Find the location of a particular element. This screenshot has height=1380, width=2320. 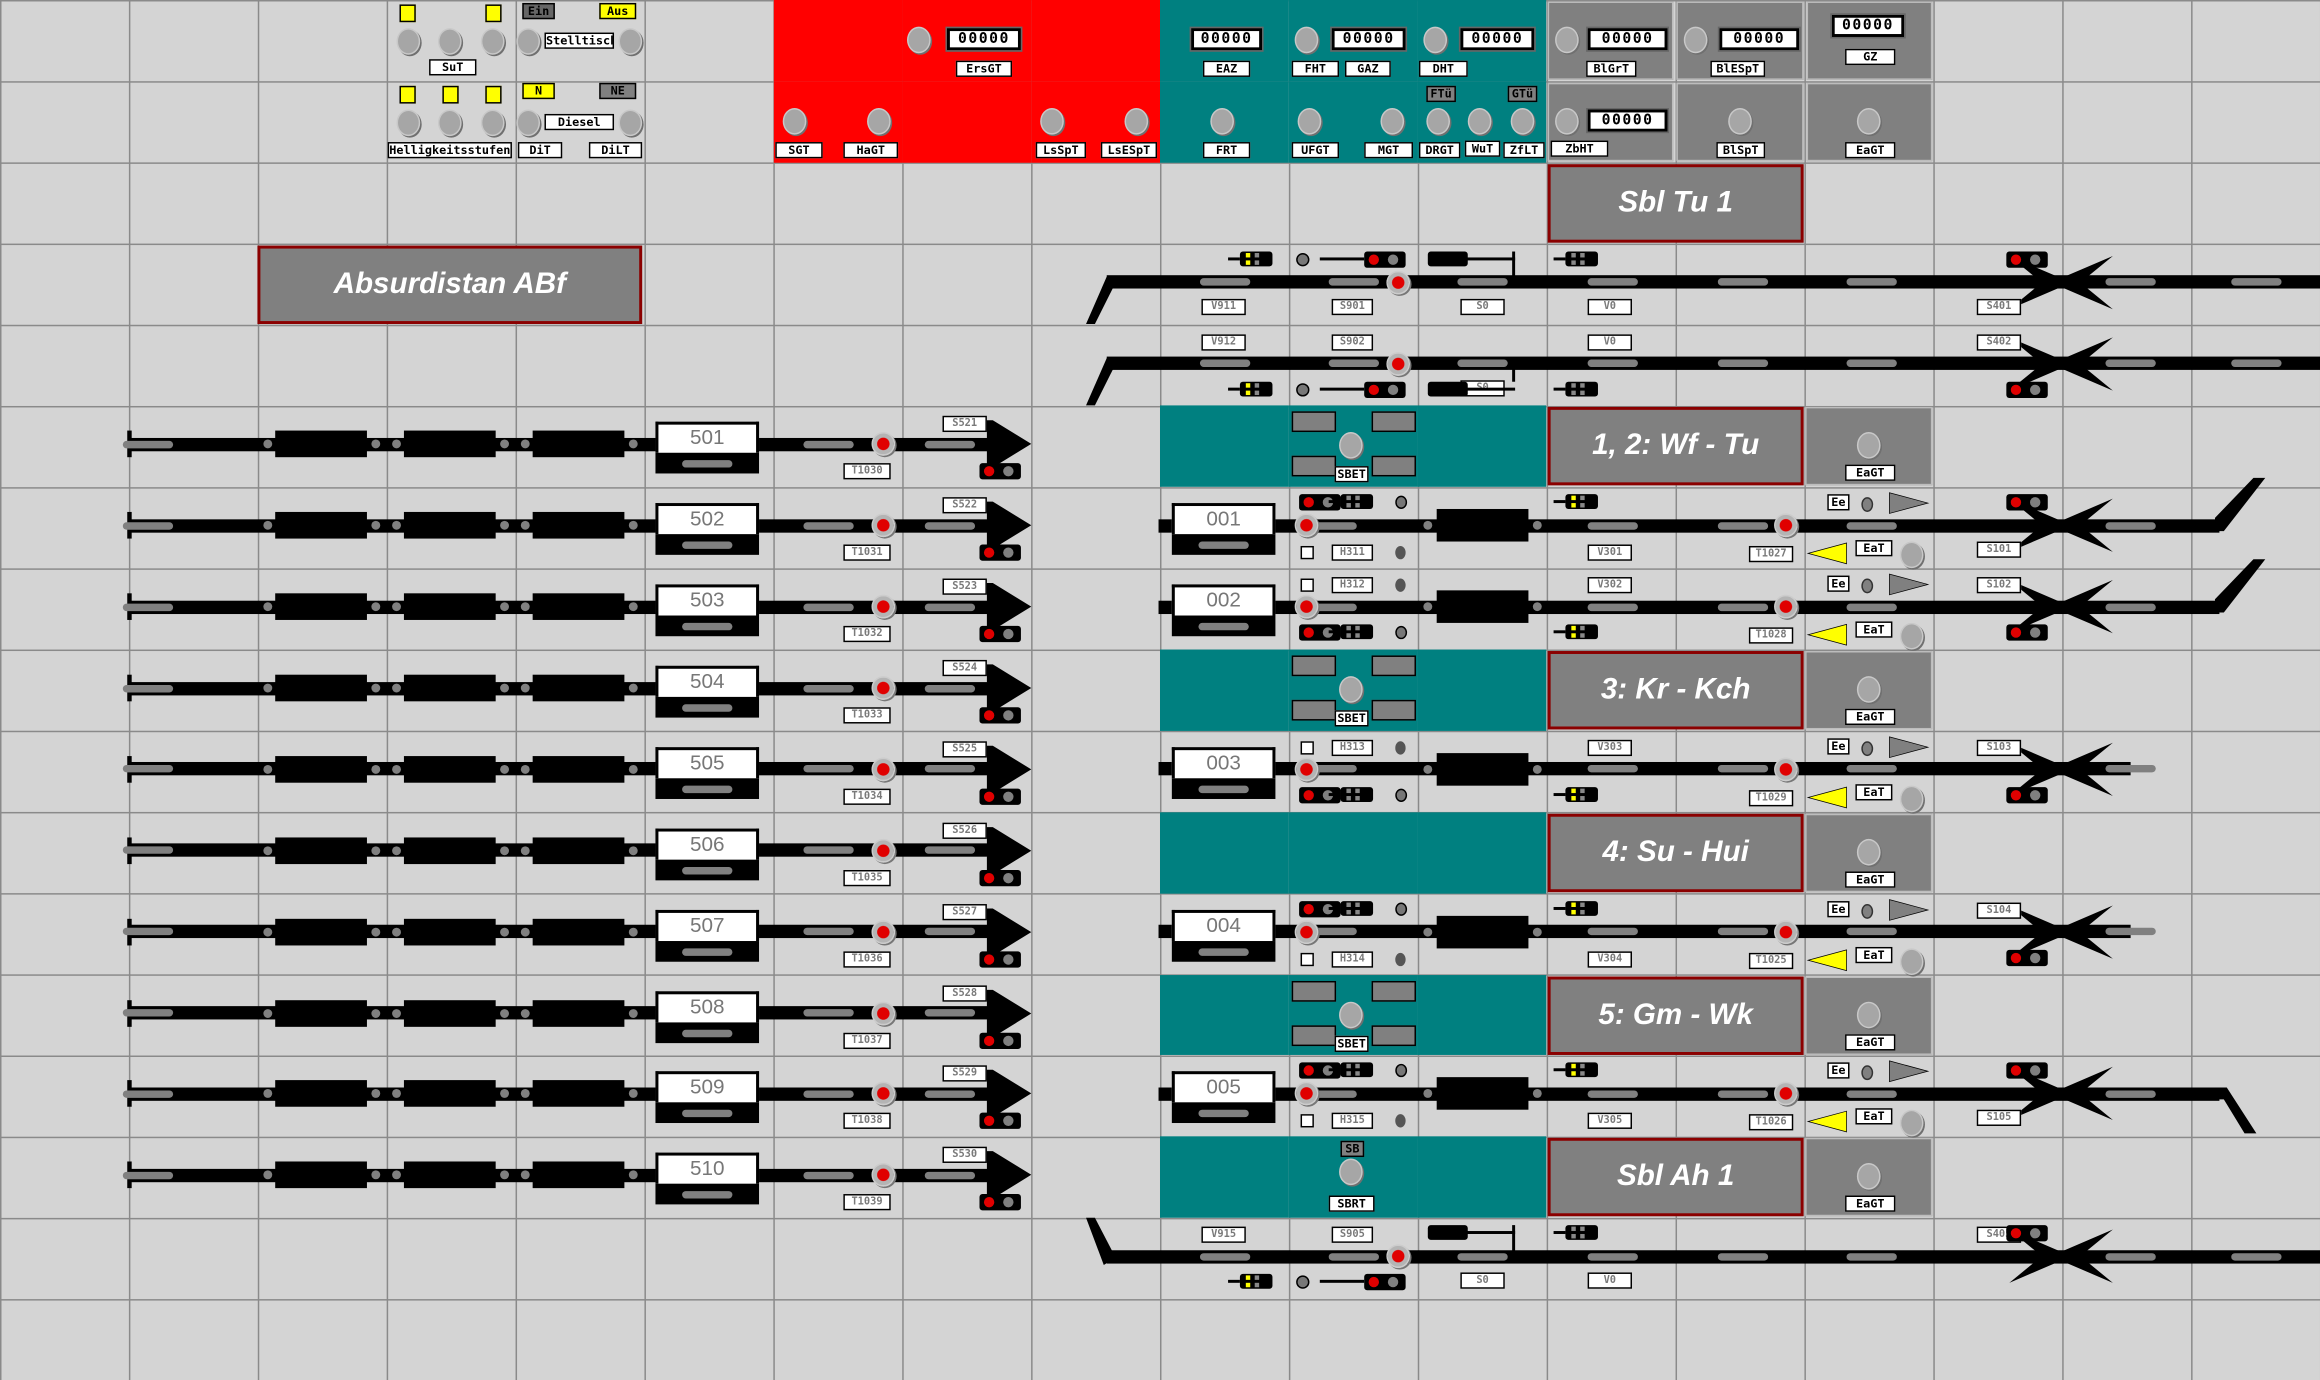

mgt-button is located at coordinates (1392, 121).